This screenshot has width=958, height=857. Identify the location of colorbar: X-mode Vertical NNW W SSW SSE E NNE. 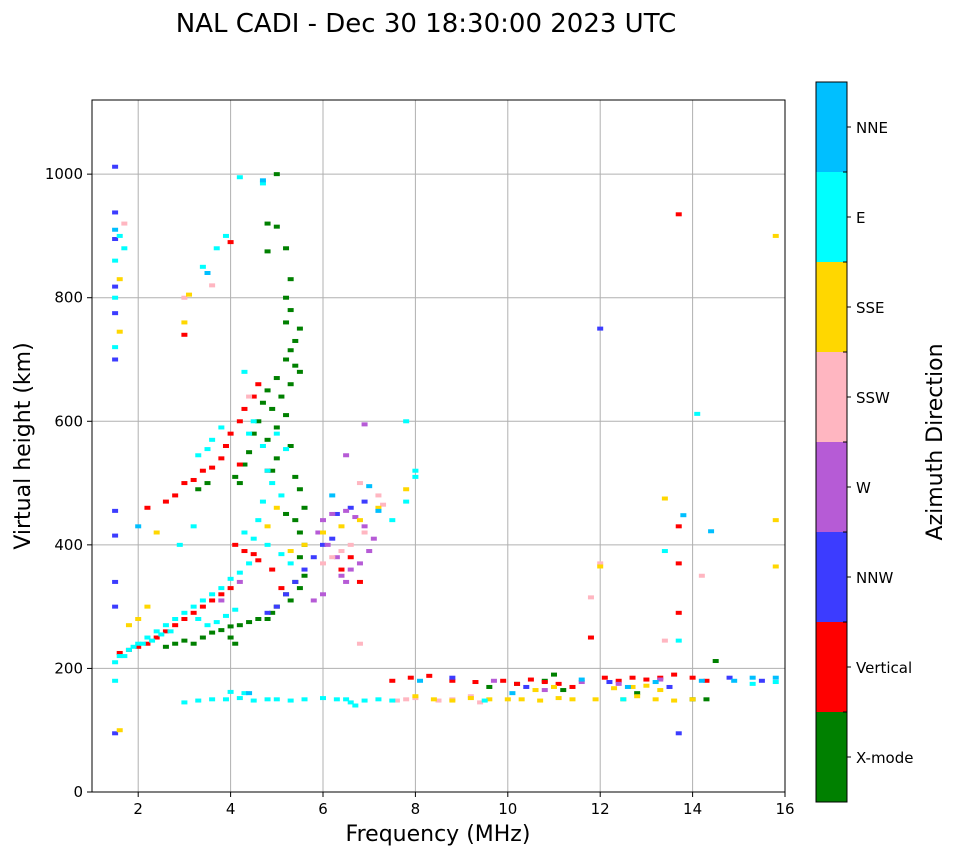
(864, 442).